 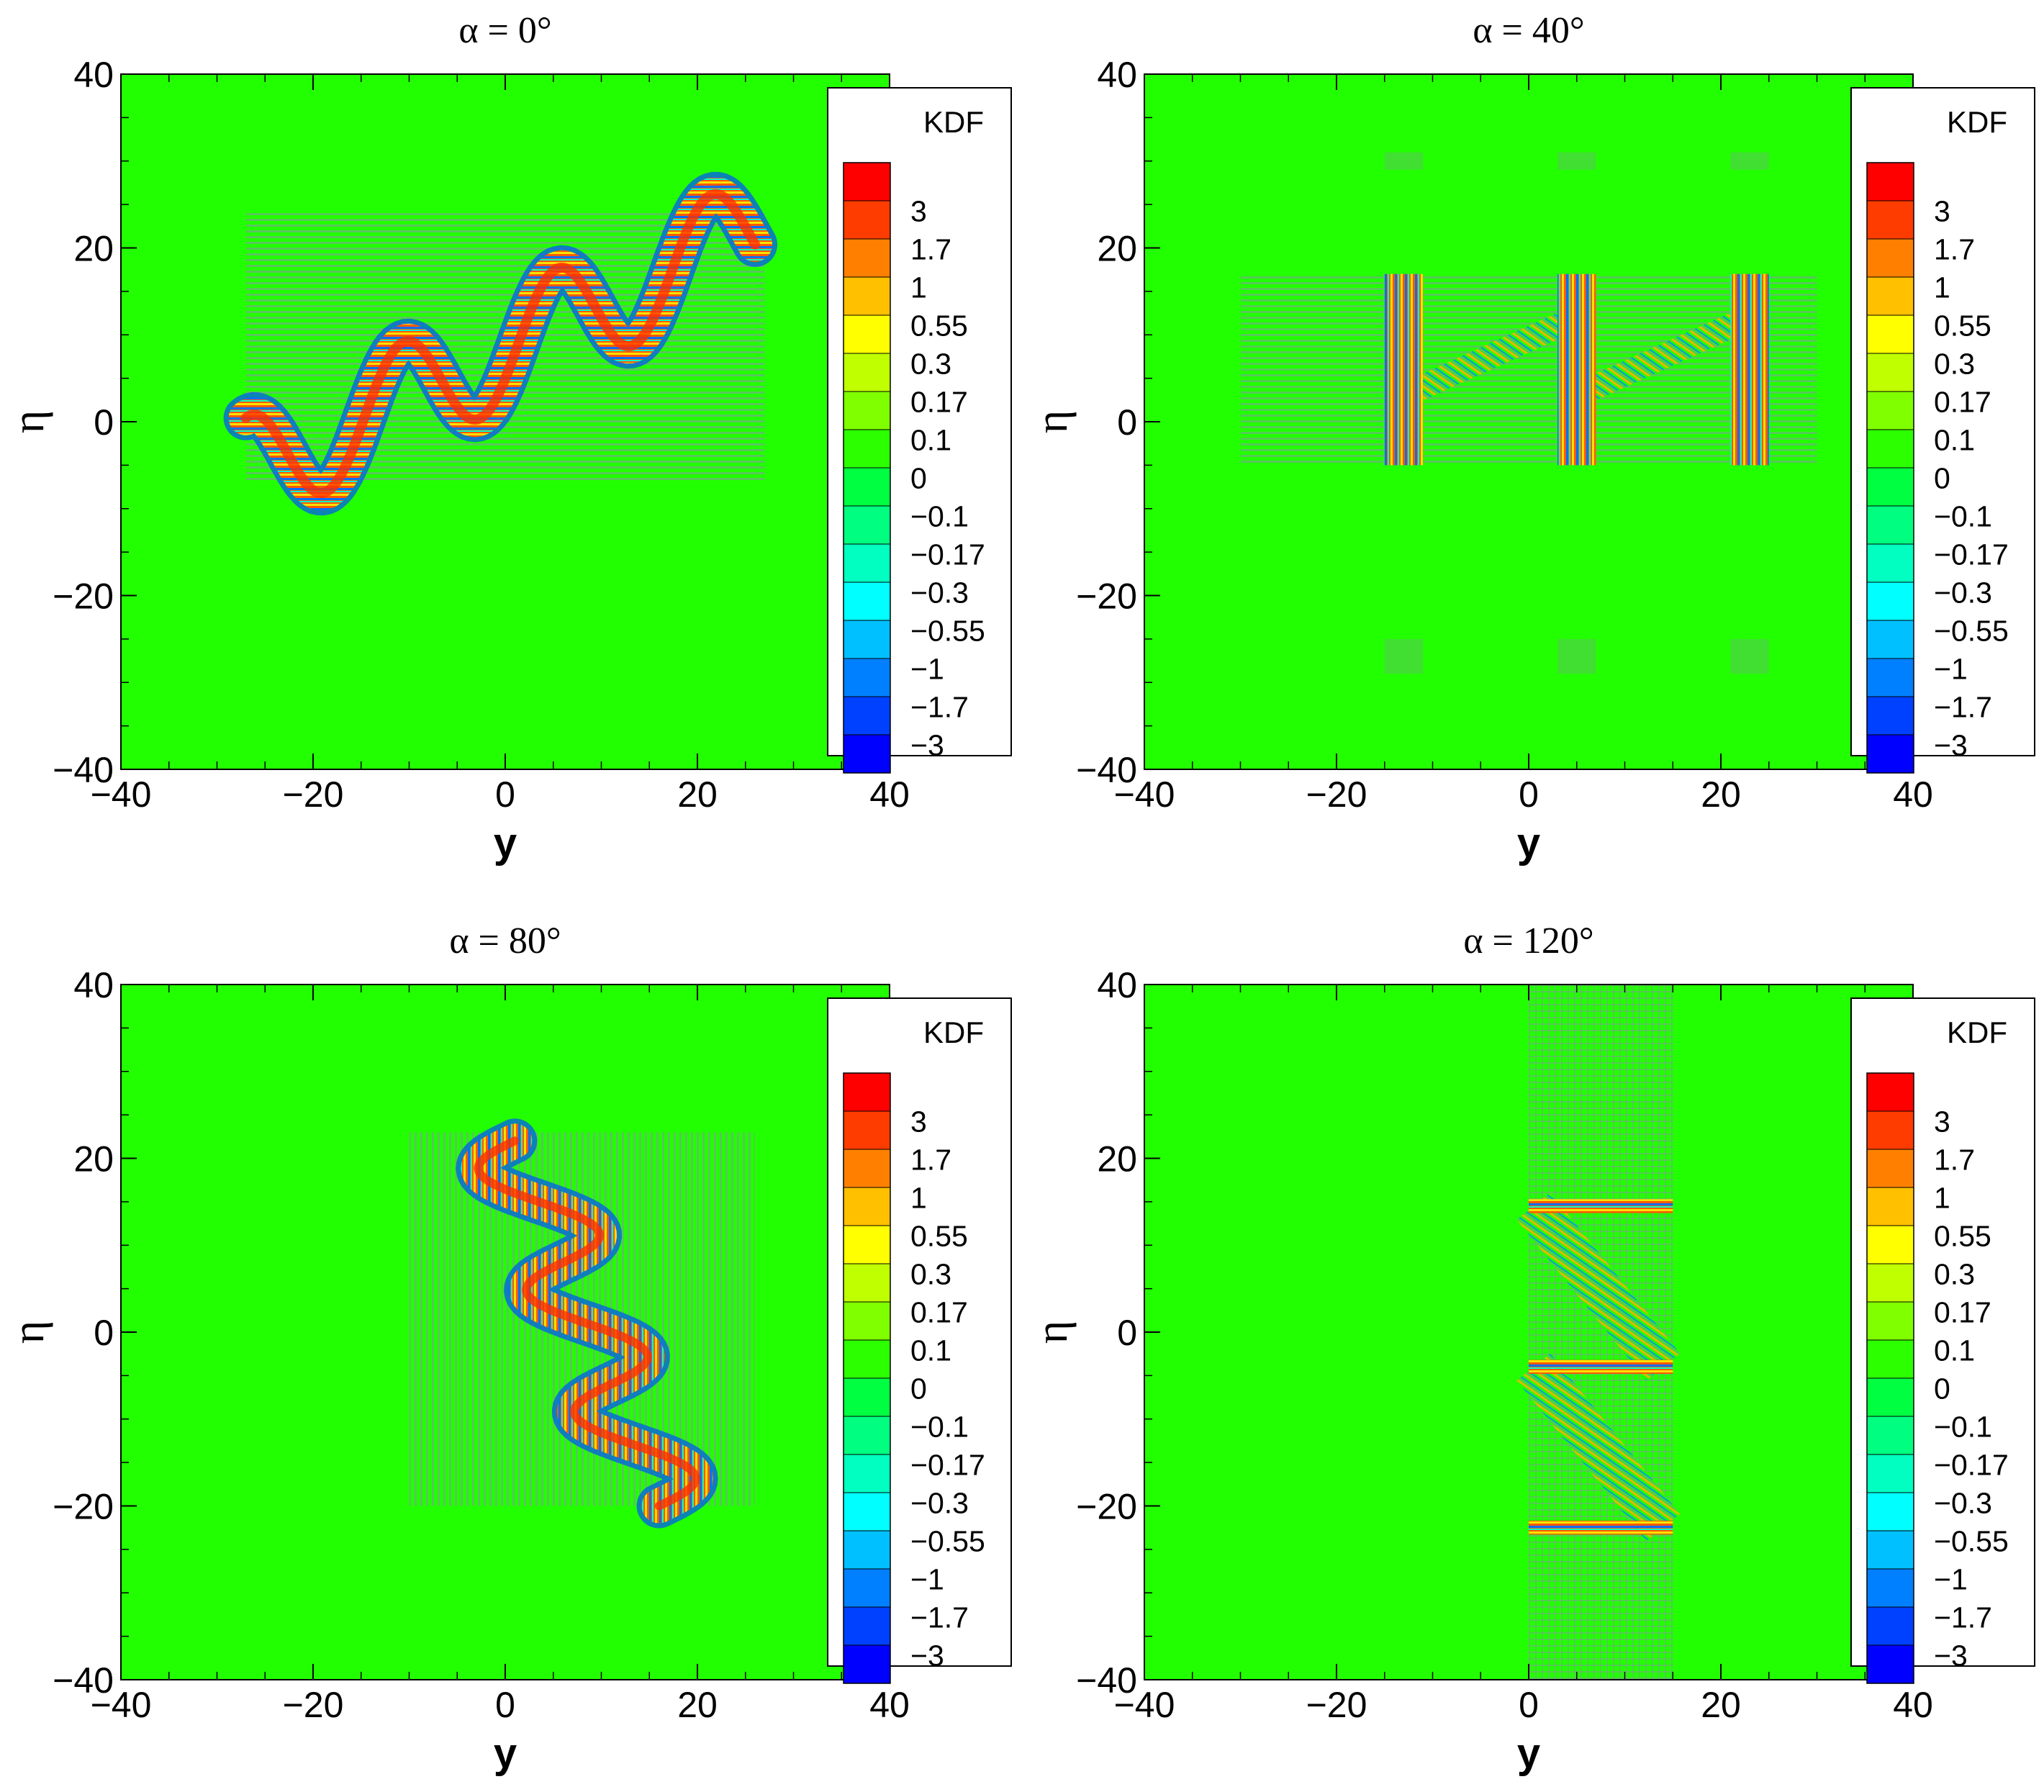 What do you see at coordinates (1528, 843) in the screenshot?
I see `x-axis-label: y` at bounding box center [1528, 843].